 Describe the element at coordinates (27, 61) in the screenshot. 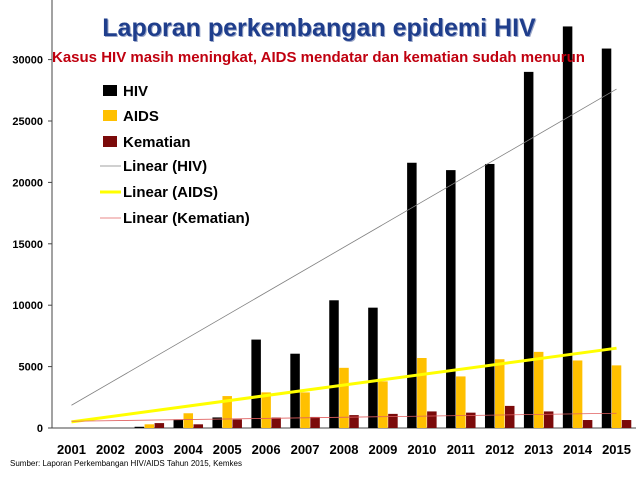

I see `y-tick-label: 30000` at that location.